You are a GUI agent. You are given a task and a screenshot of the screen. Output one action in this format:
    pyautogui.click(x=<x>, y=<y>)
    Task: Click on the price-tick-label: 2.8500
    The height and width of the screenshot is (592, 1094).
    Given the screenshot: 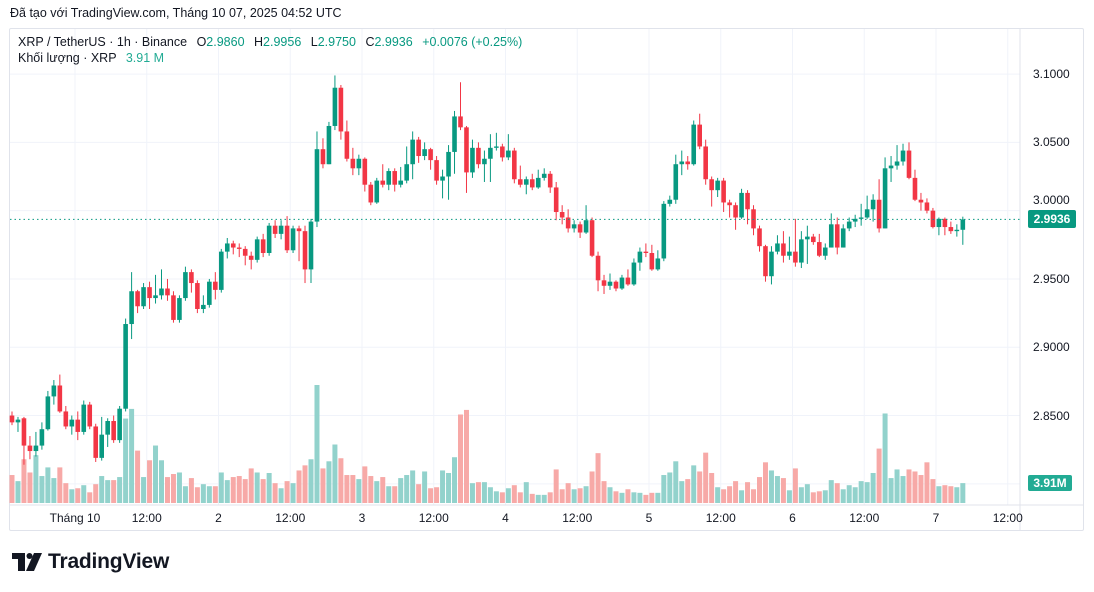 What is the action you would take?
    pyautogui.click(x=1051, y=415)
    